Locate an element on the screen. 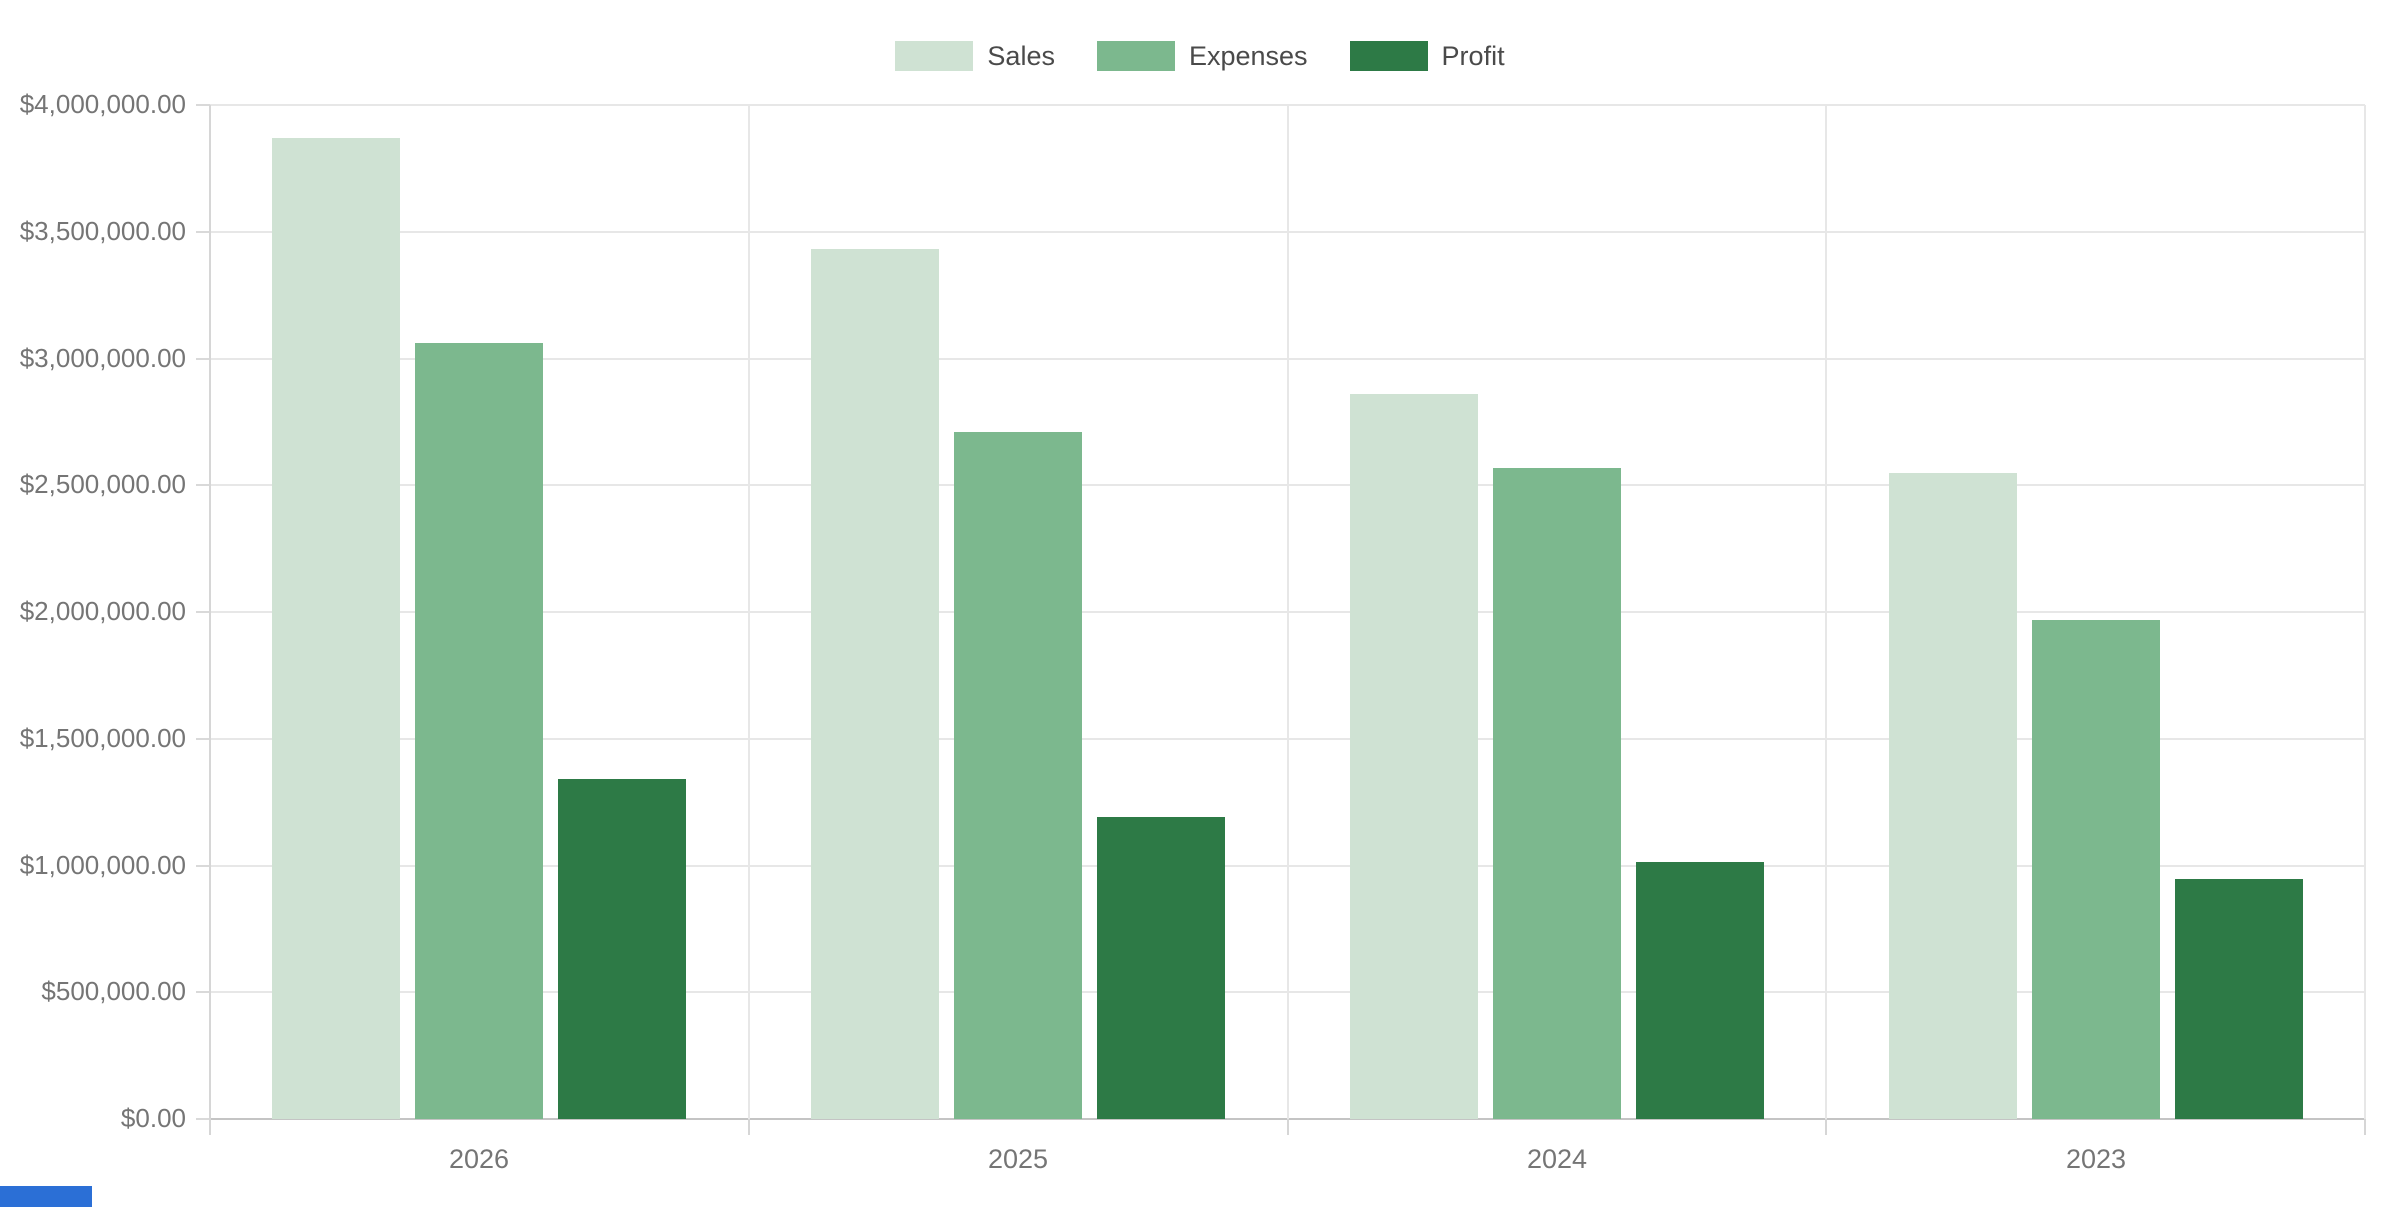  legend-swatch-expenses is located at coordinates (1135, 56).